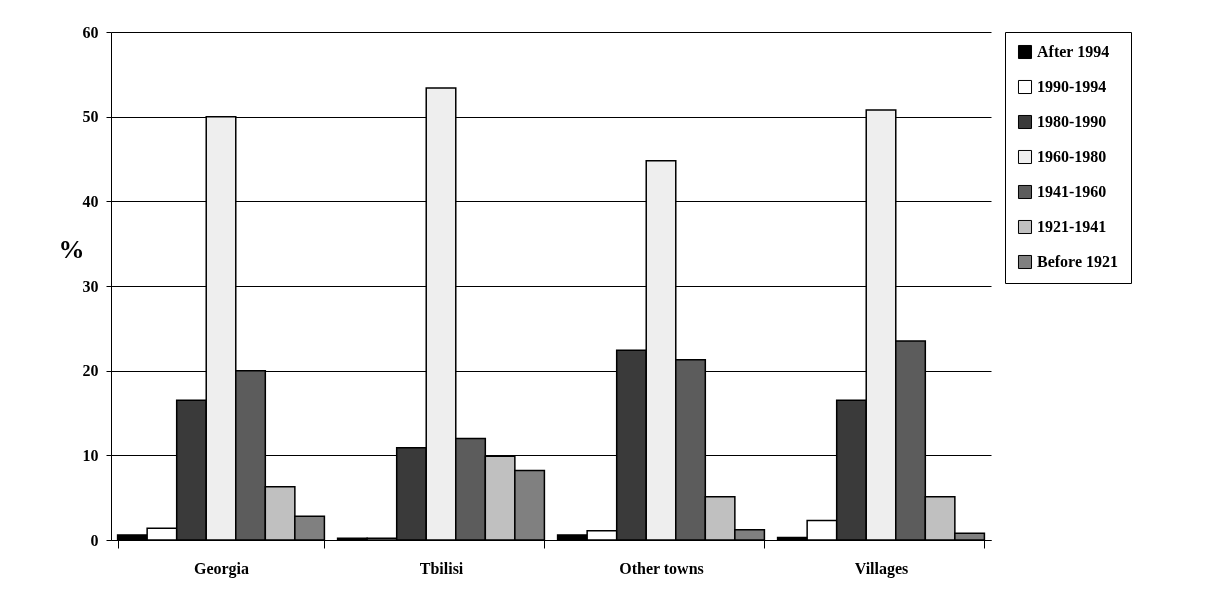 Image resolution: width=1216 pixels, height=590 pixels. What do you see at coordinates (1078, 261) in the screenshot?
I see `legend-label: Before 1921` at bounding box center [1078, 261].